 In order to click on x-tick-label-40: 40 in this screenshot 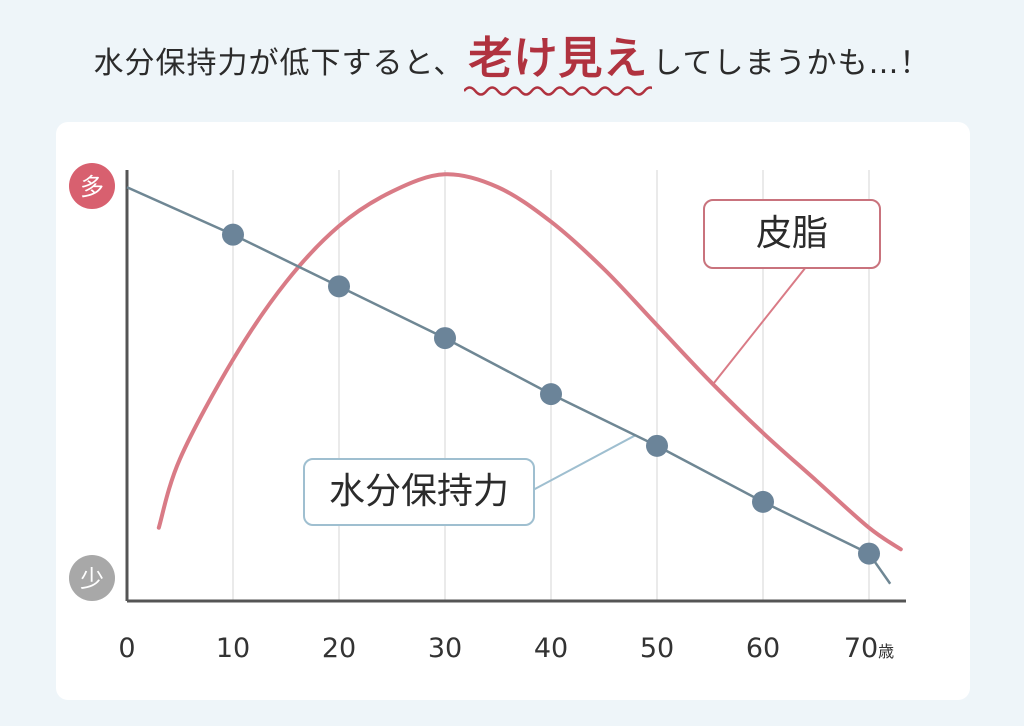, I will do `click(551, 648)`.